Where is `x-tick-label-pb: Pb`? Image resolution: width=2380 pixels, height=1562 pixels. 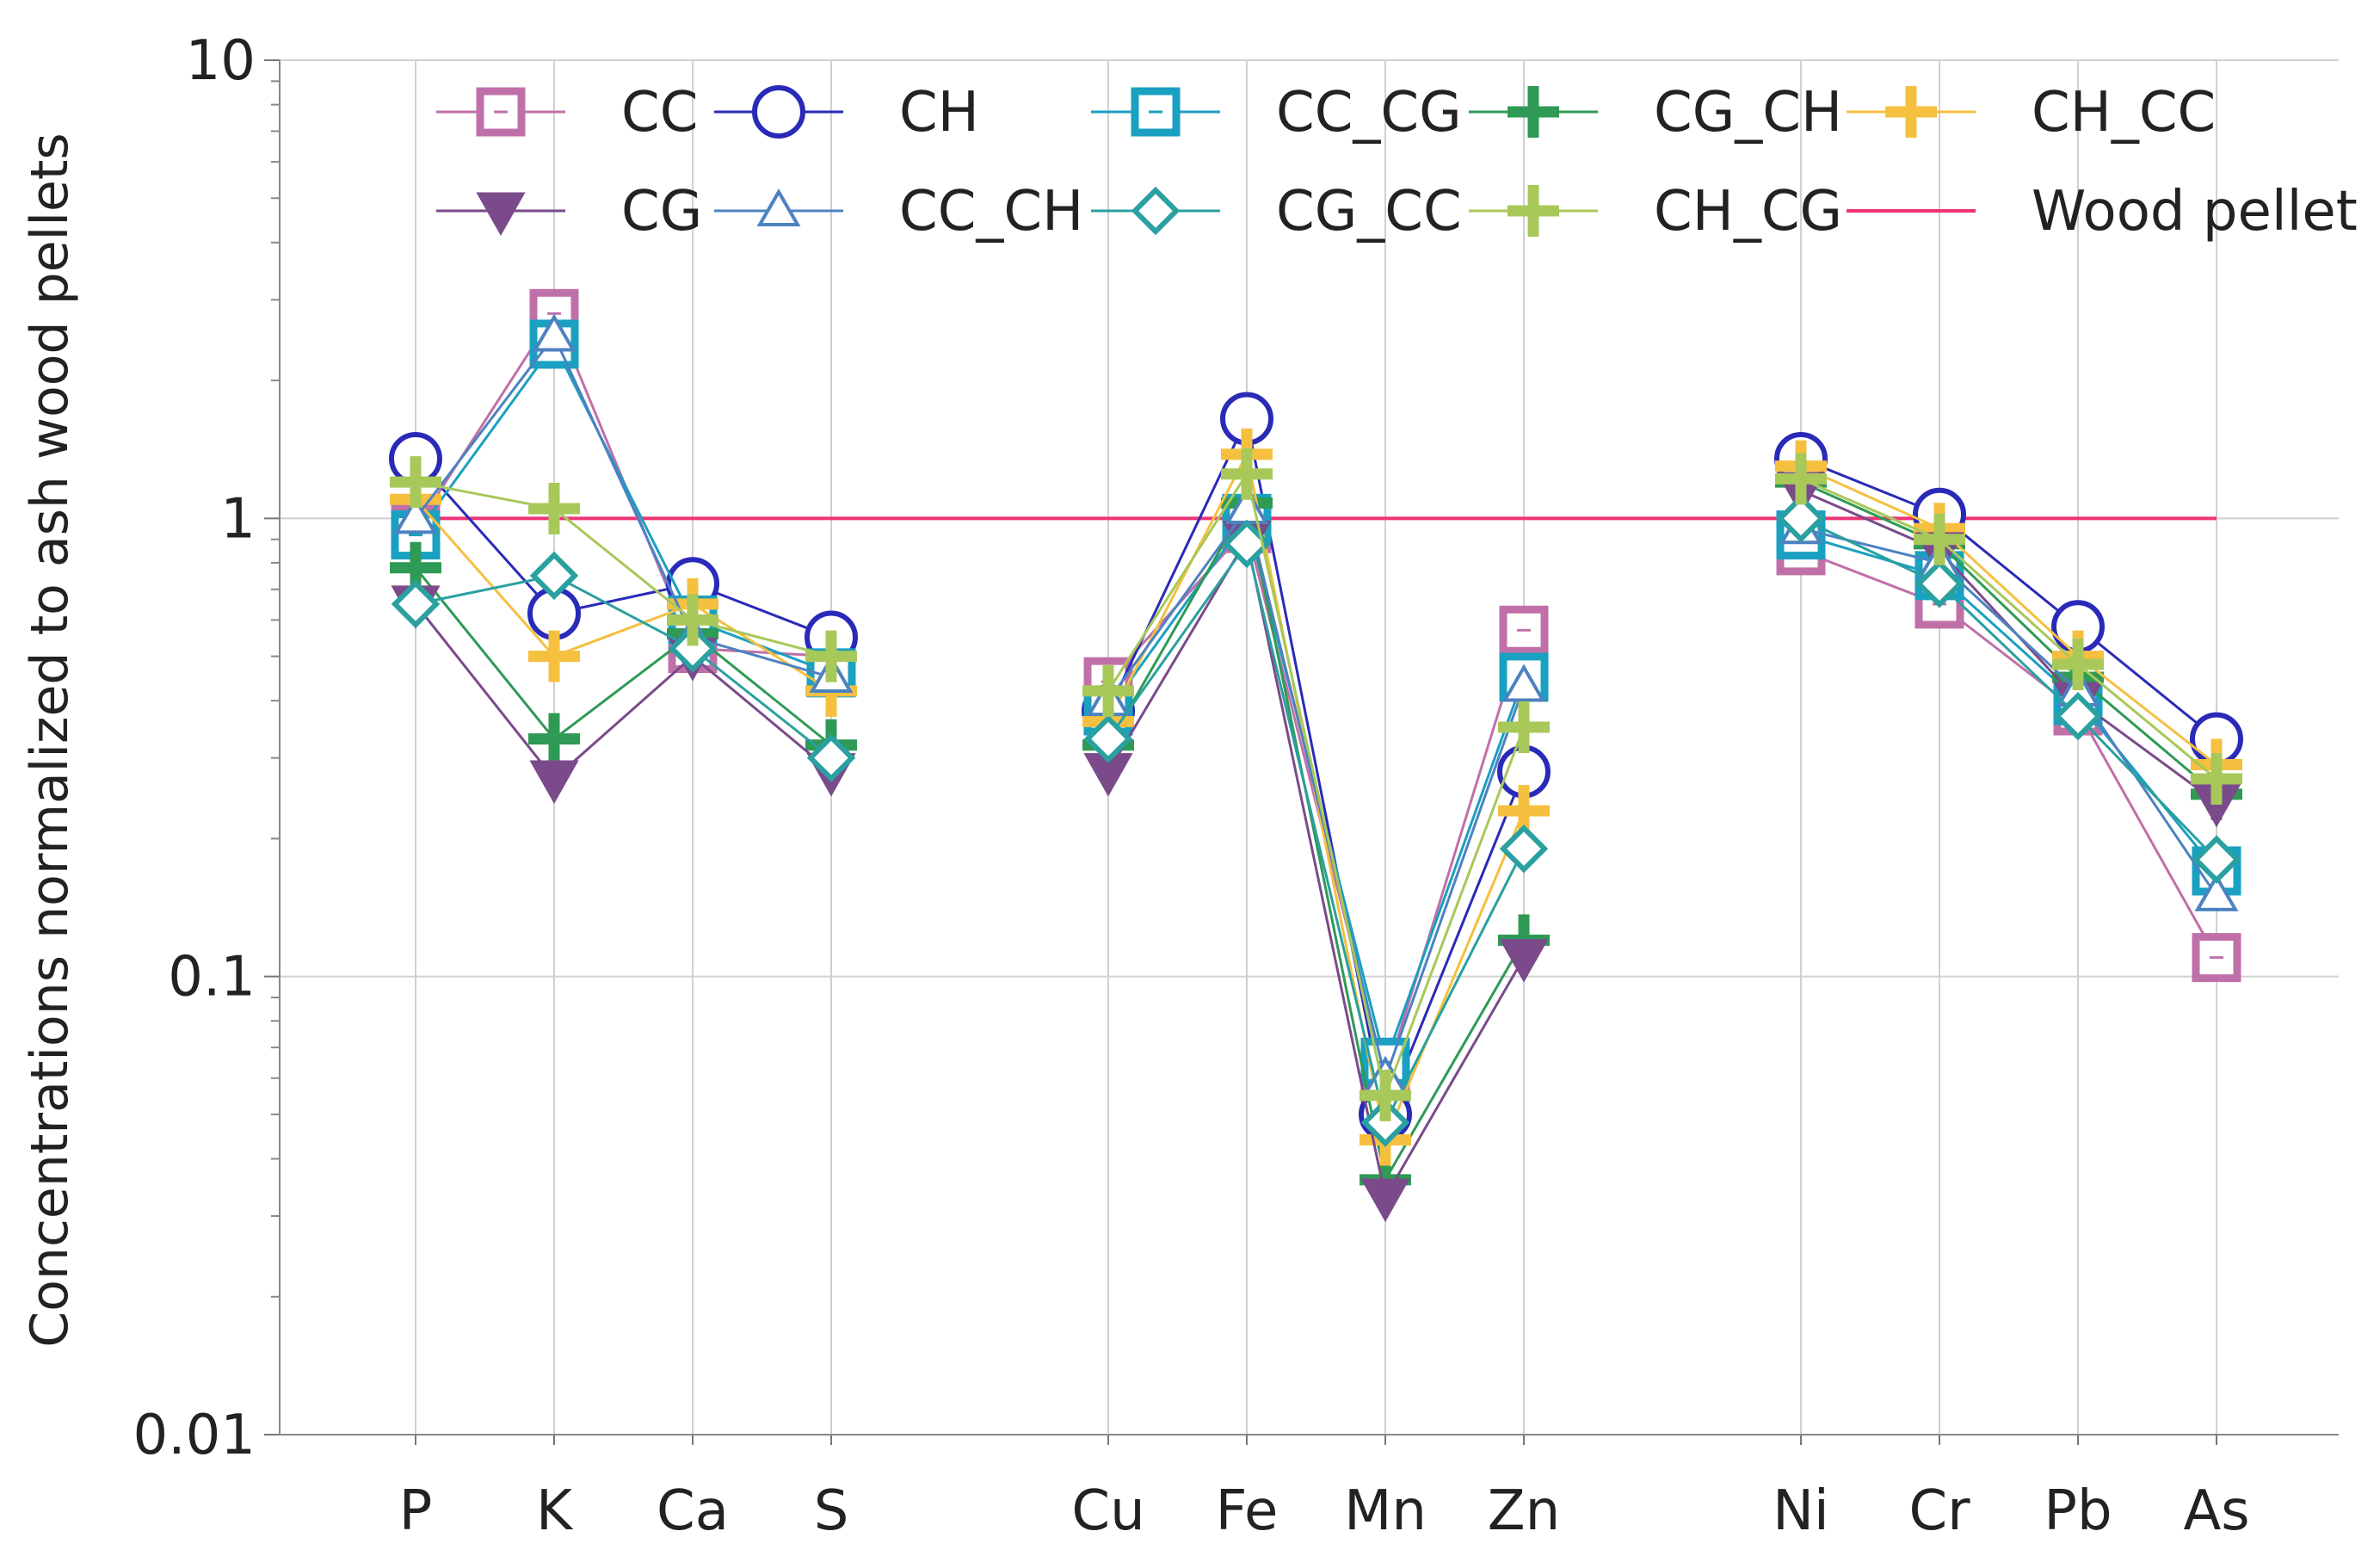
x-tick-label-pb: Pb is located at coordinates (2078, 1511).